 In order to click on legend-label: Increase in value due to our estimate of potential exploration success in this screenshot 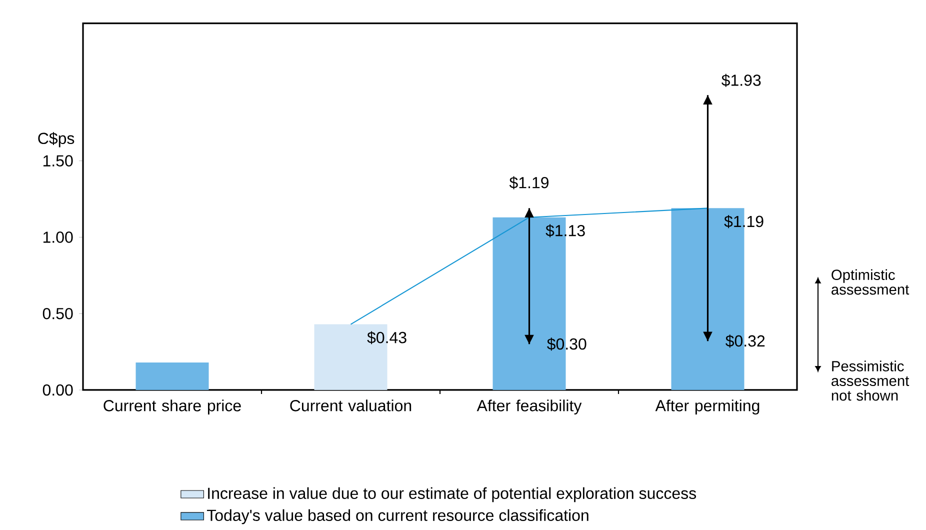, I will do `click(452, 494)`.